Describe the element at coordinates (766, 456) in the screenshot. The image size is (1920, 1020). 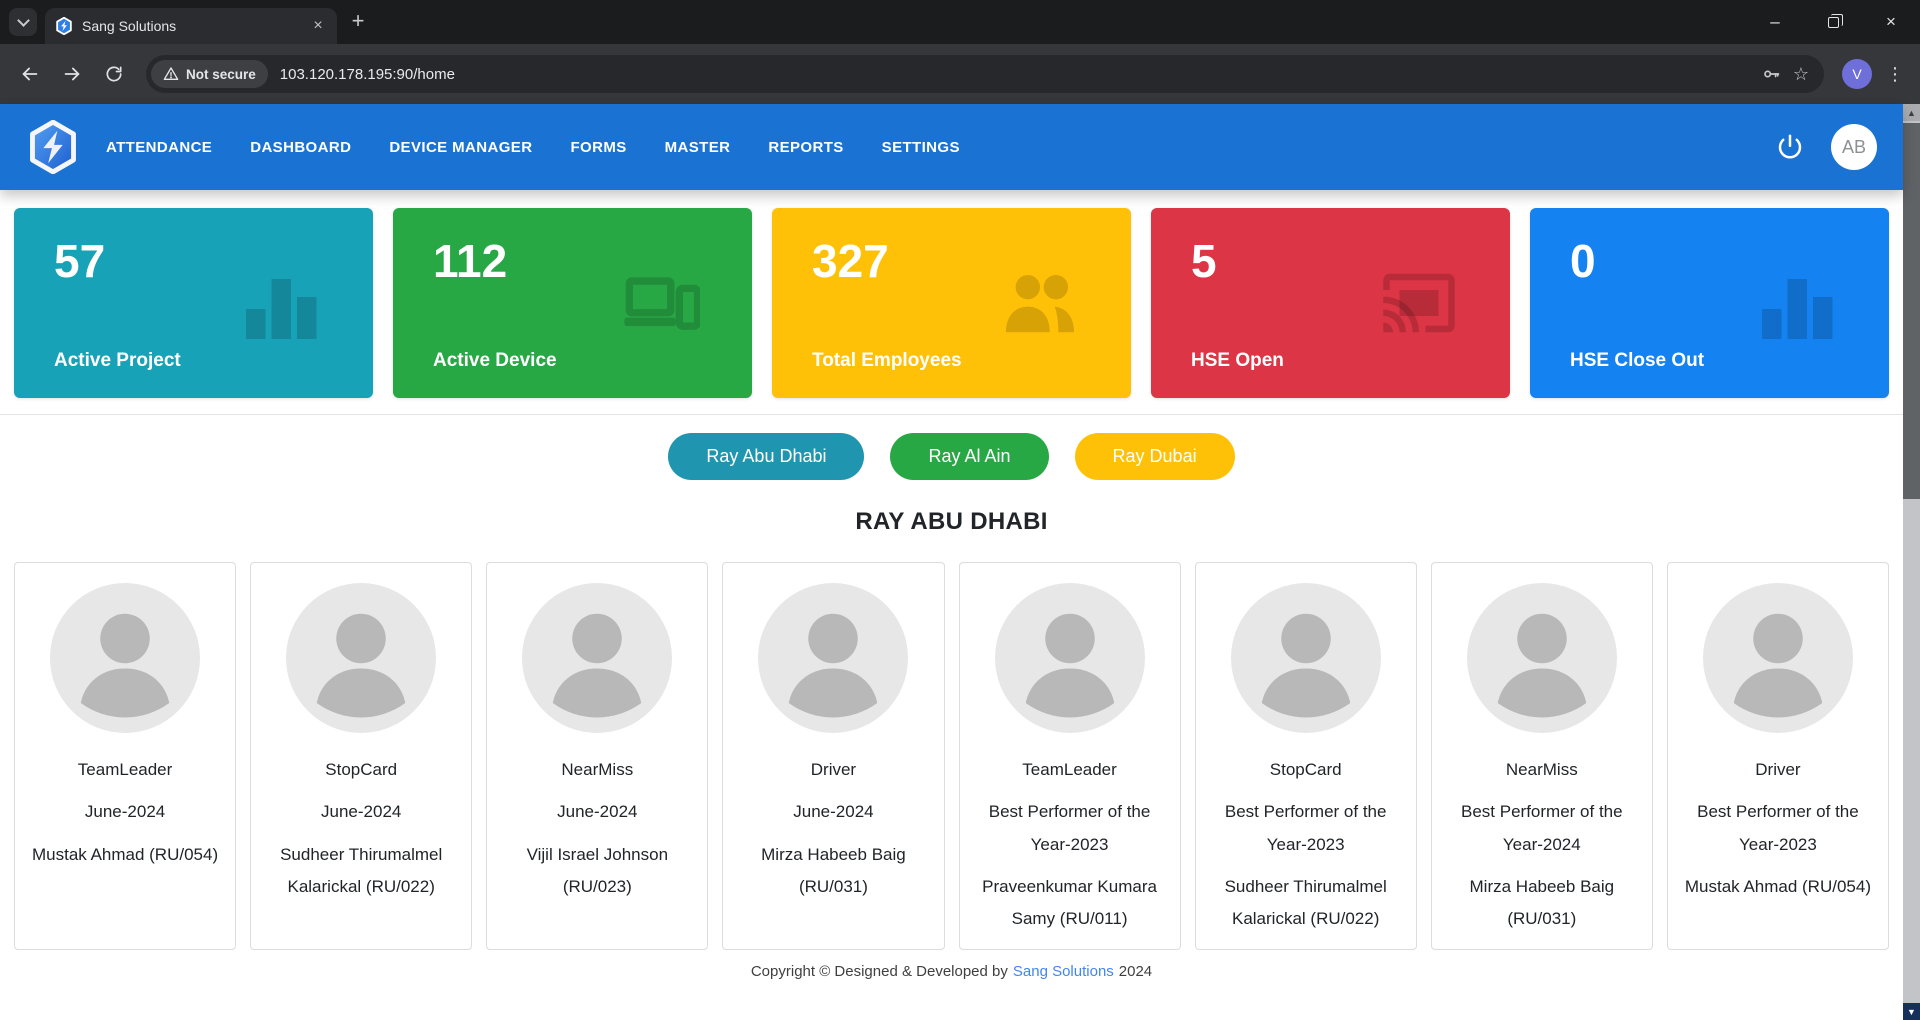
I see `filter-button-ray-abu-dhabi: Ray Abu Dhabi` at that location.